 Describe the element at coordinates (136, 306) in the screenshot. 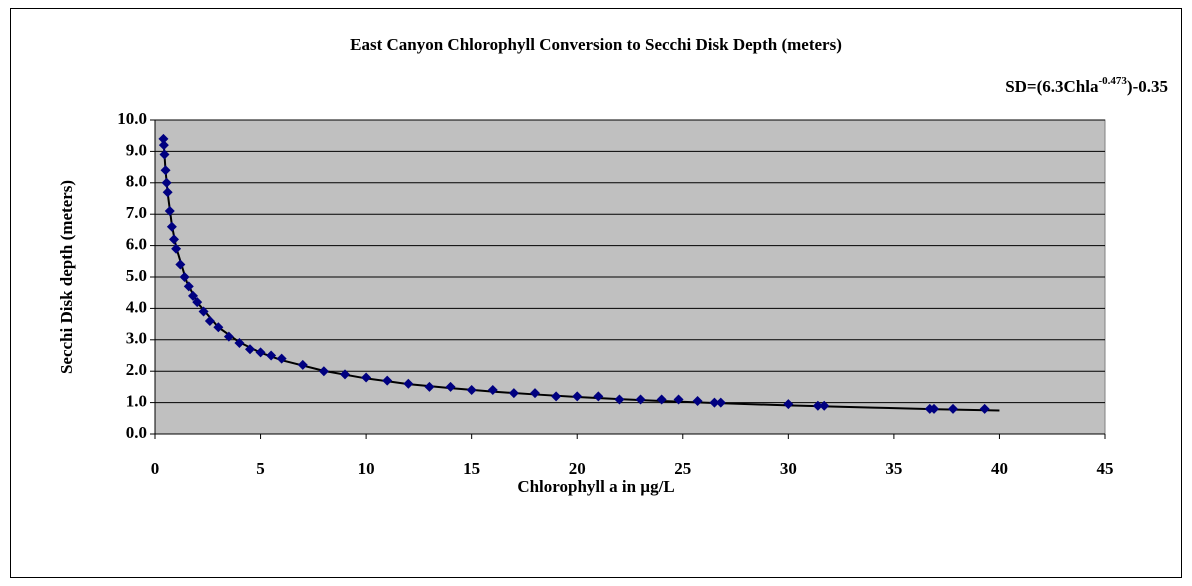

I see `y-tick-label: 4.0` at that location.